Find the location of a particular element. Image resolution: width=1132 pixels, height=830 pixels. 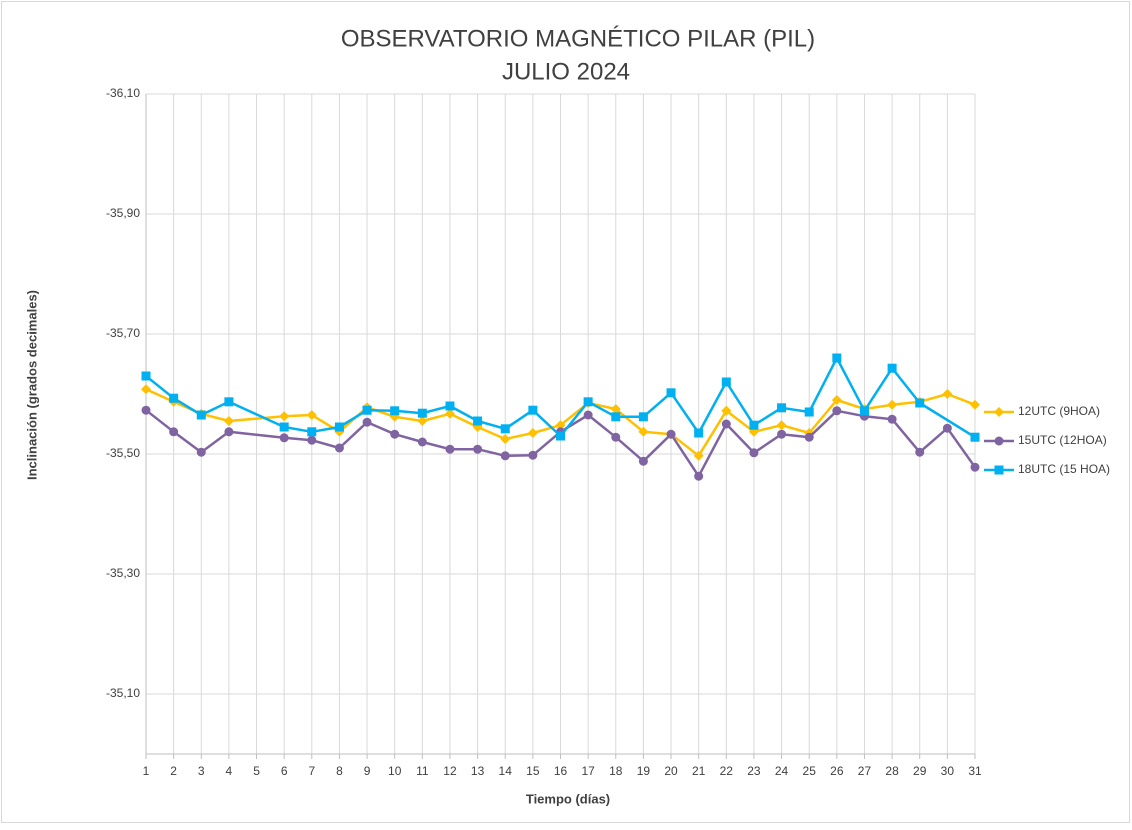

legend-label: 12UTC (9HOA) is located at coordinates (1059, 411).